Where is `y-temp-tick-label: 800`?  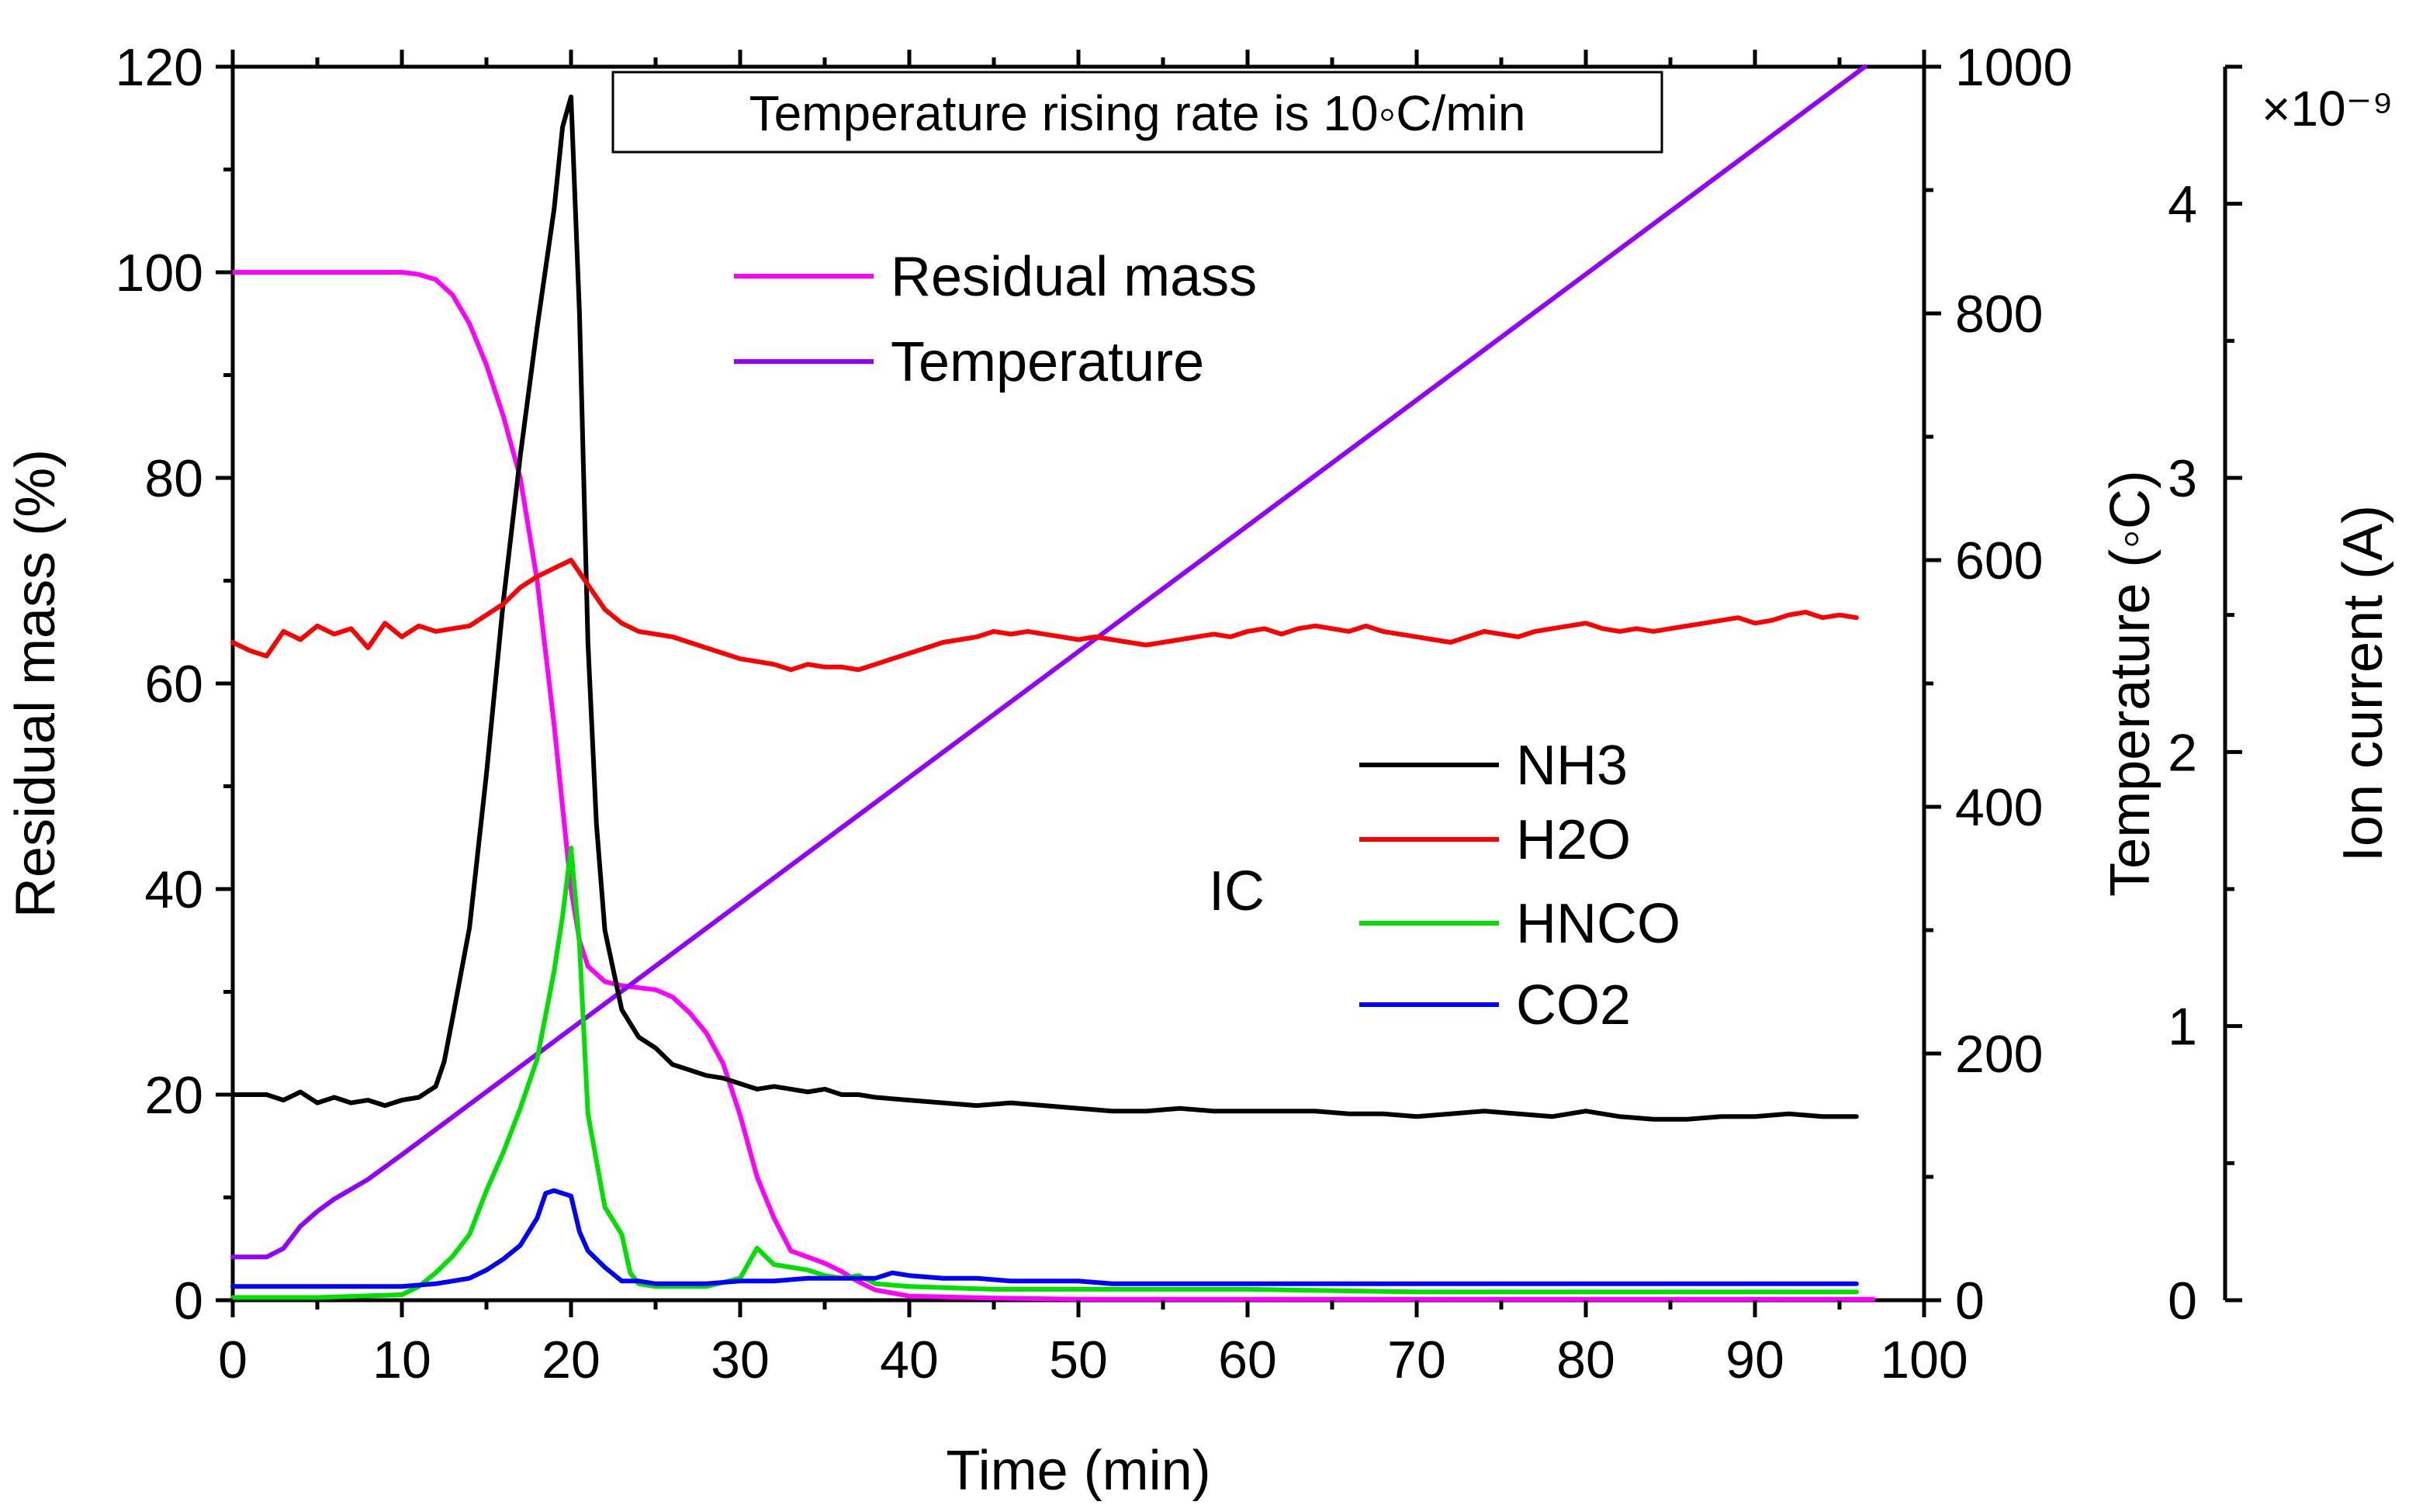 y-temp-tick-label: 800 is located at coordinates (1999, 314).